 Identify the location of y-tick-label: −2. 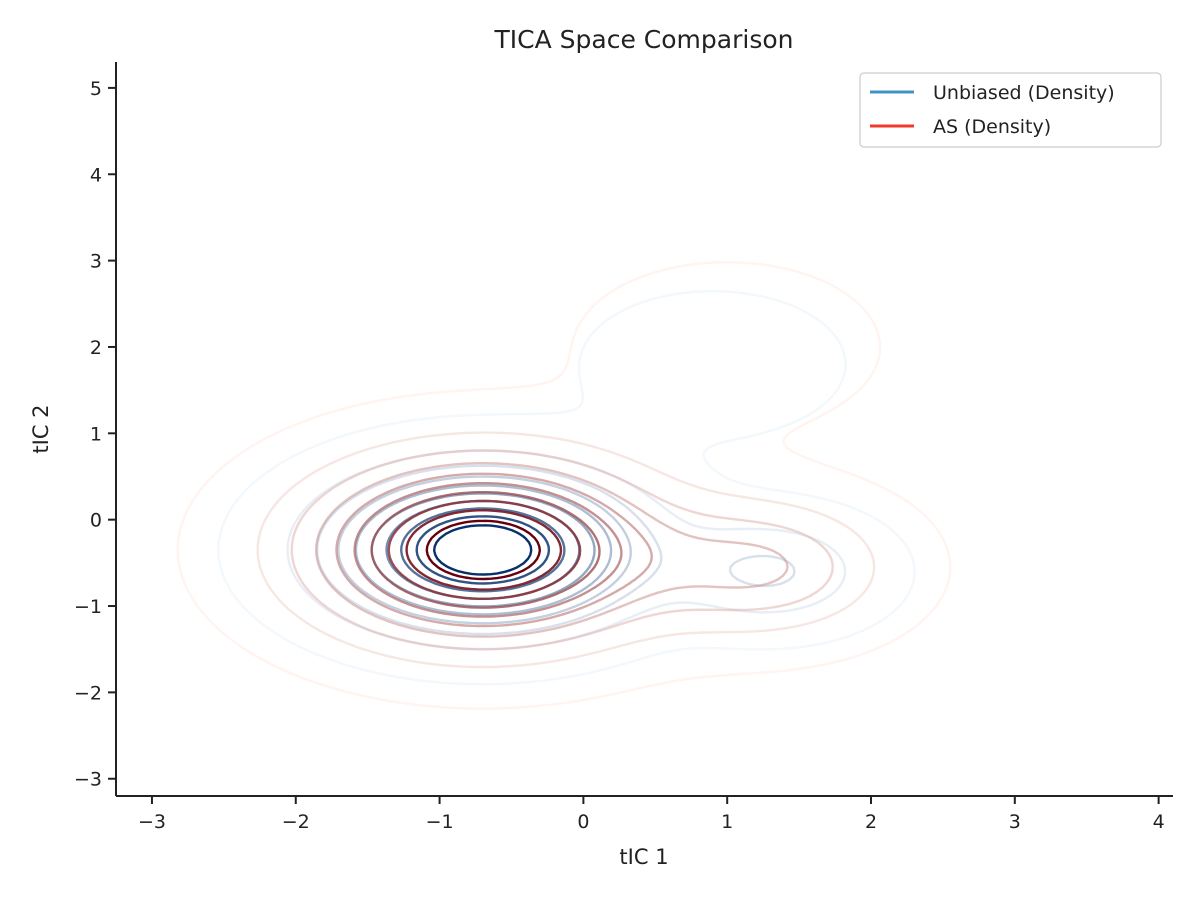
(88, 693).